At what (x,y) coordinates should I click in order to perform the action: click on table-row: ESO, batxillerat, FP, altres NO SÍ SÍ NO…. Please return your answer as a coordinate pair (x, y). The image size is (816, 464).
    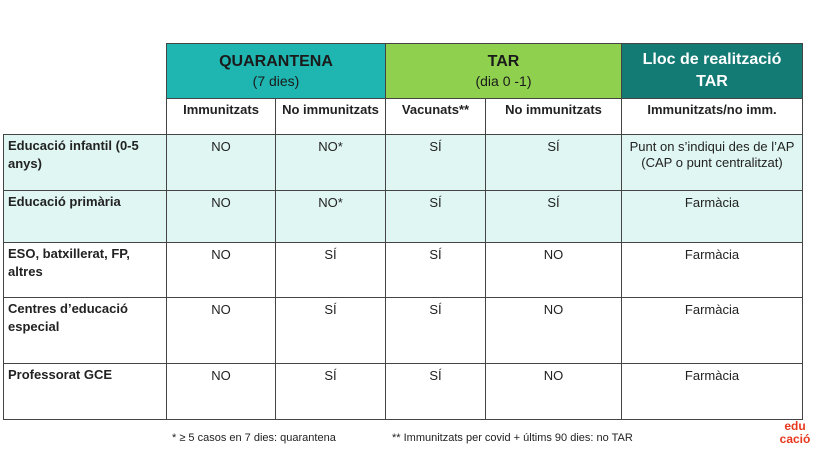
    Looking at the image, I should click on (403, 270).